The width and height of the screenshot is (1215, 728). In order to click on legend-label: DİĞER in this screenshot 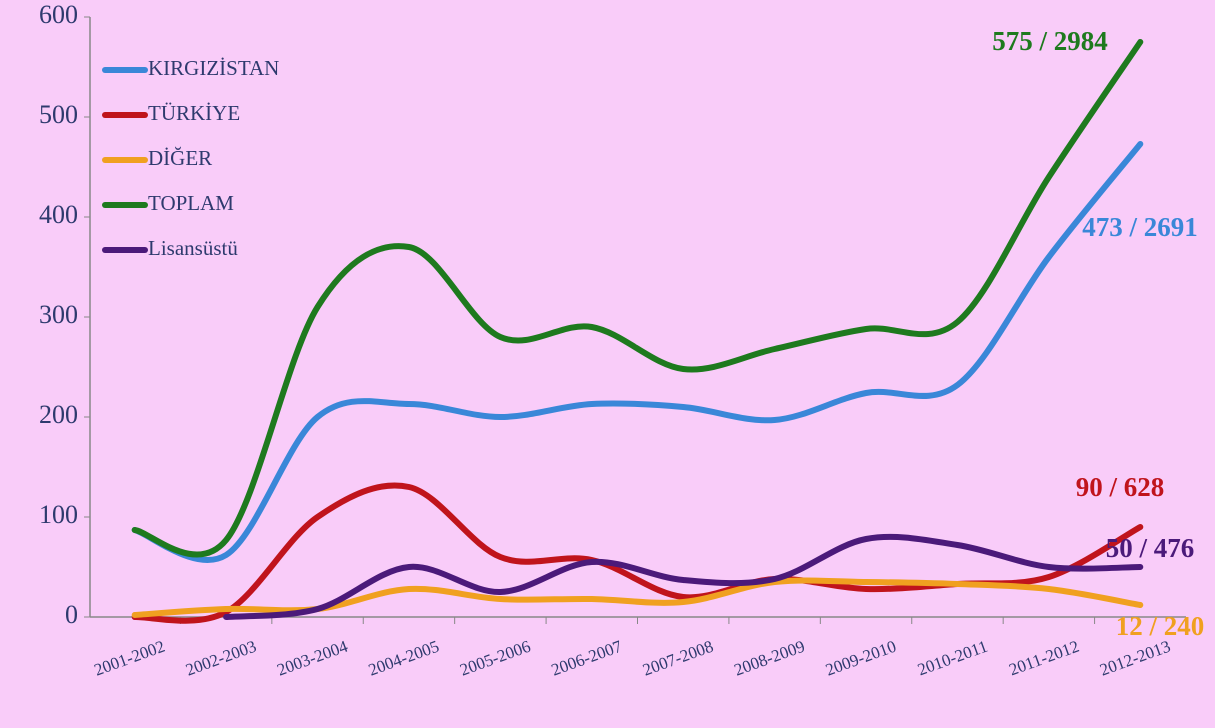, I will do `click(180, 158)`.